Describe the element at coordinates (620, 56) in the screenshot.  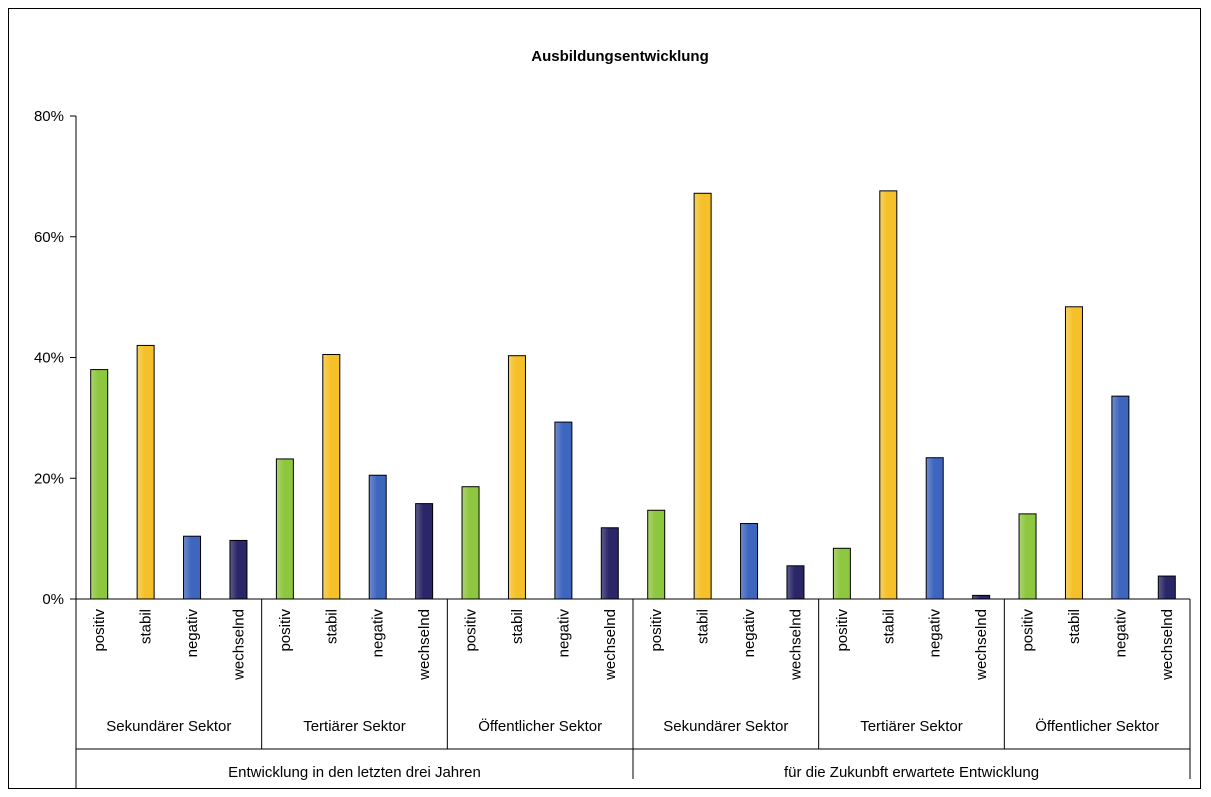
I see `chart-title: Ausbildungsentwicklung` at that location.